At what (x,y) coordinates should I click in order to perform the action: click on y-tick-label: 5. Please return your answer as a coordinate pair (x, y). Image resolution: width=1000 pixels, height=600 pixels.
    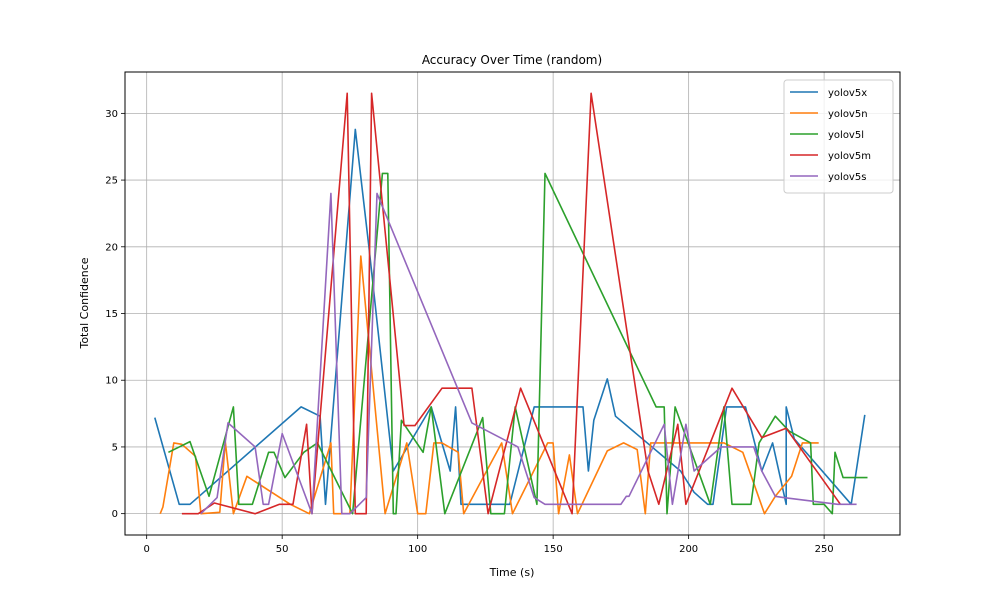
    Looking at the image, I should click on (115, 447).